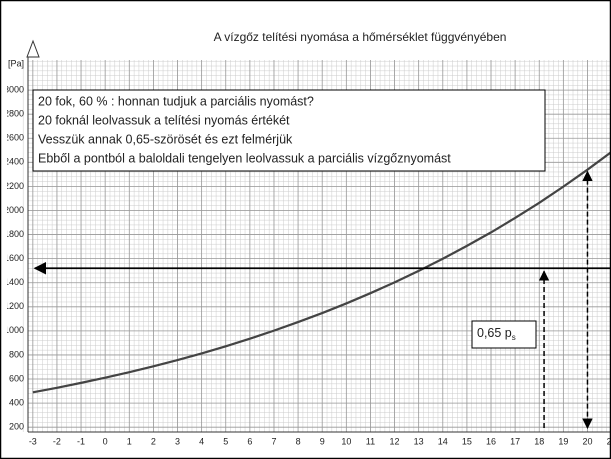 This screenshot has width=611, height=459. What do you see at coordinates (177, 441) in the screenshot?
I see `x-tick-label: 3` at bounding box center [177, 441].